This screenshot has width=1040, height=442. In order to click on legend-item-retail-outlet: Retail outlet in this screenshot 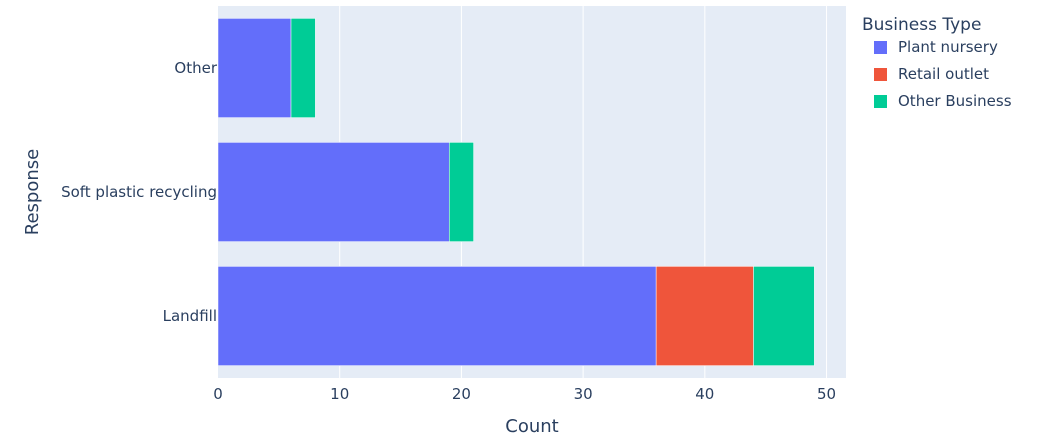, I will do `click(931, 74)`.